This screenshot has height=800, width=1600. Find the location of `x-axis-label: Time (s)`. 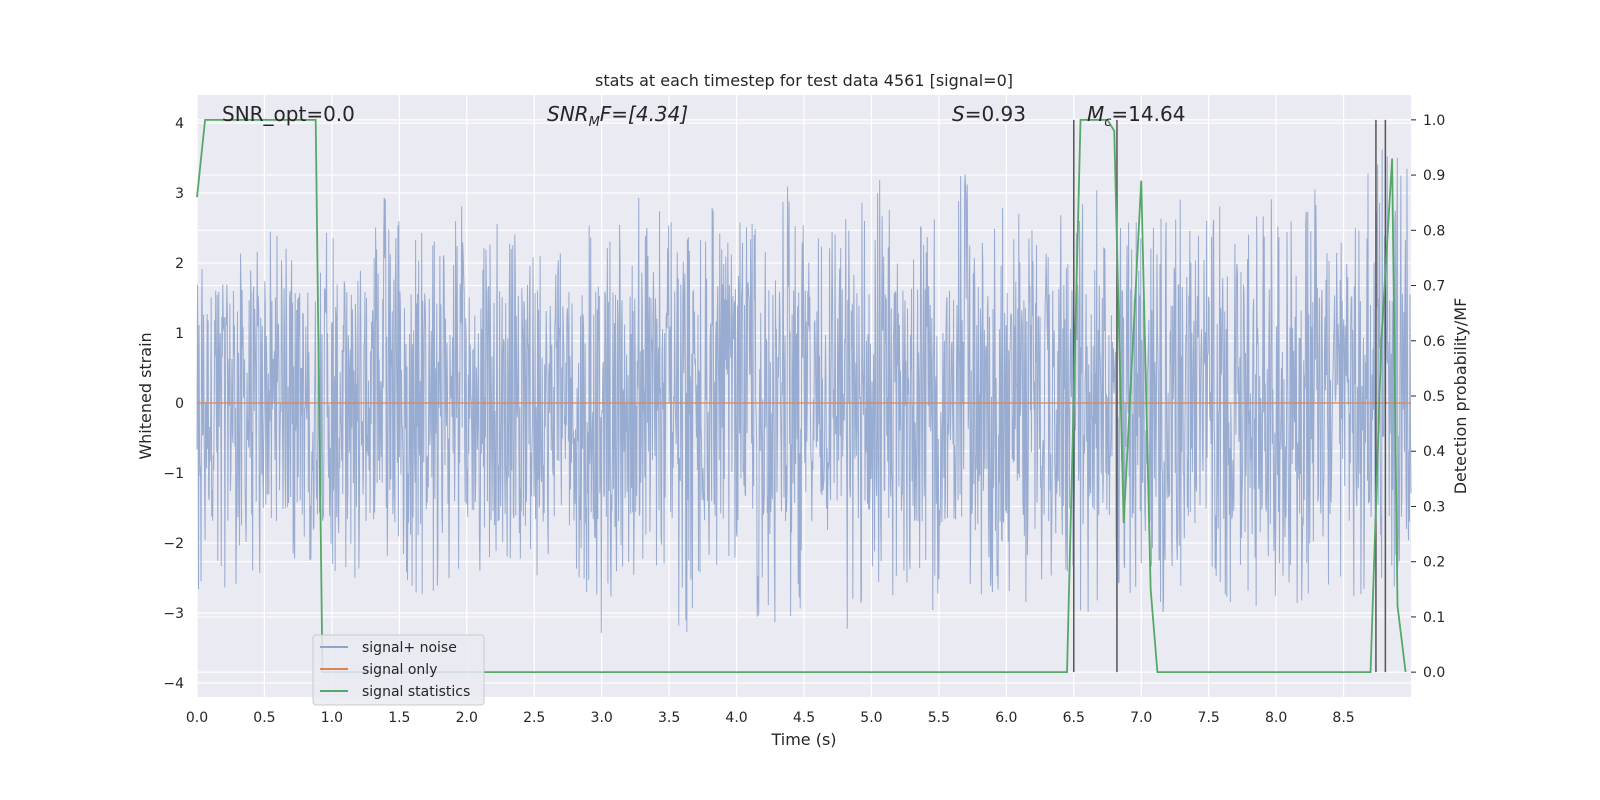

x-axis-label: Time (s) is located at coordinates (803, 739).